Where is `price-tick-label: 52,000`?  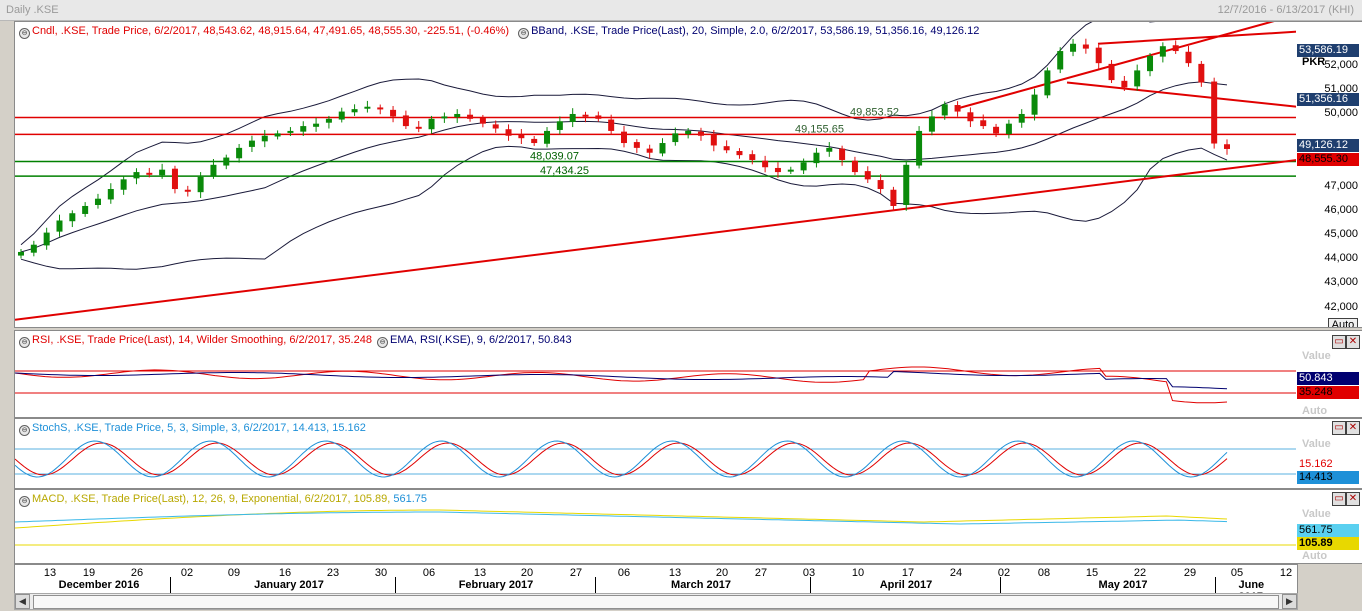
price-tick-label: 52,000 is located at coordinates (1341, 64).